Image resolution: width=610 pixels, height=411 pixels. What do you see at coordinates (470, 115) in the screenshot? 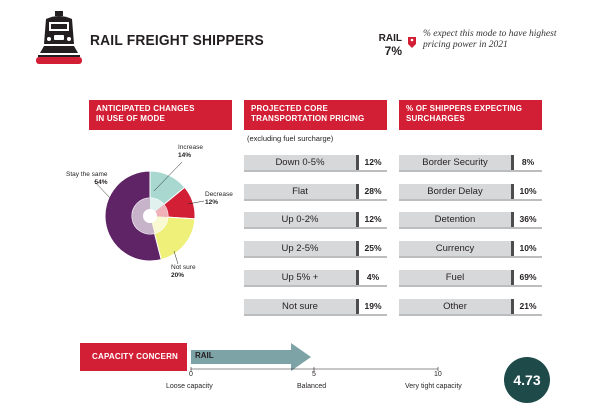
I see `surcharges-heading: % OF SHIPPERS EXPECTING SURCHARGES` at bounding box center [470, 115].